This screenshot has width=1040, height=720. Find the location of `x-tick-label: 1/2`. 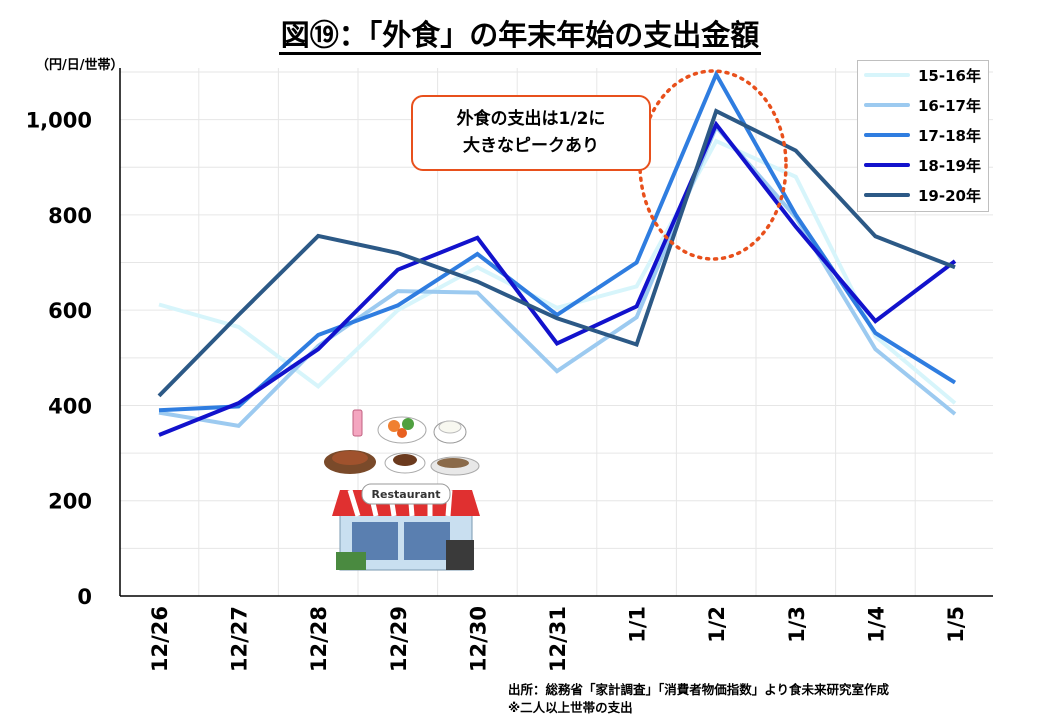

x-tick-label: 1/2 is located at coordinates (717, 624).